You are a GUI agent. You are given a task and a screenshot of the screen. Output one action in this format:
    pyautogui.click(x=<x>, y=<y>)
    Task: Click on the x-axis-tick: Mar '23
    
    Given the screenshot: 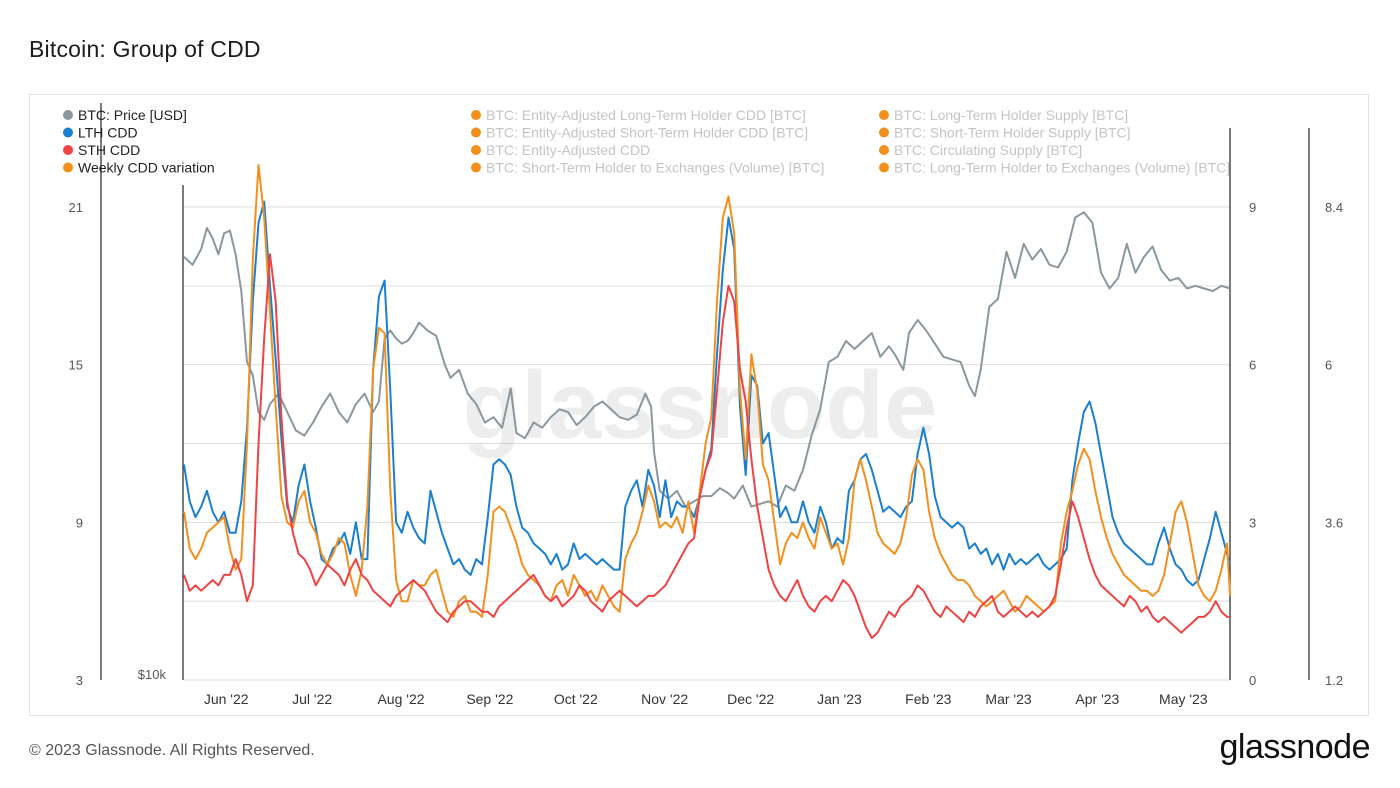 What is the action you would take?
    pyautogui.click(x=1008, y=699)
    